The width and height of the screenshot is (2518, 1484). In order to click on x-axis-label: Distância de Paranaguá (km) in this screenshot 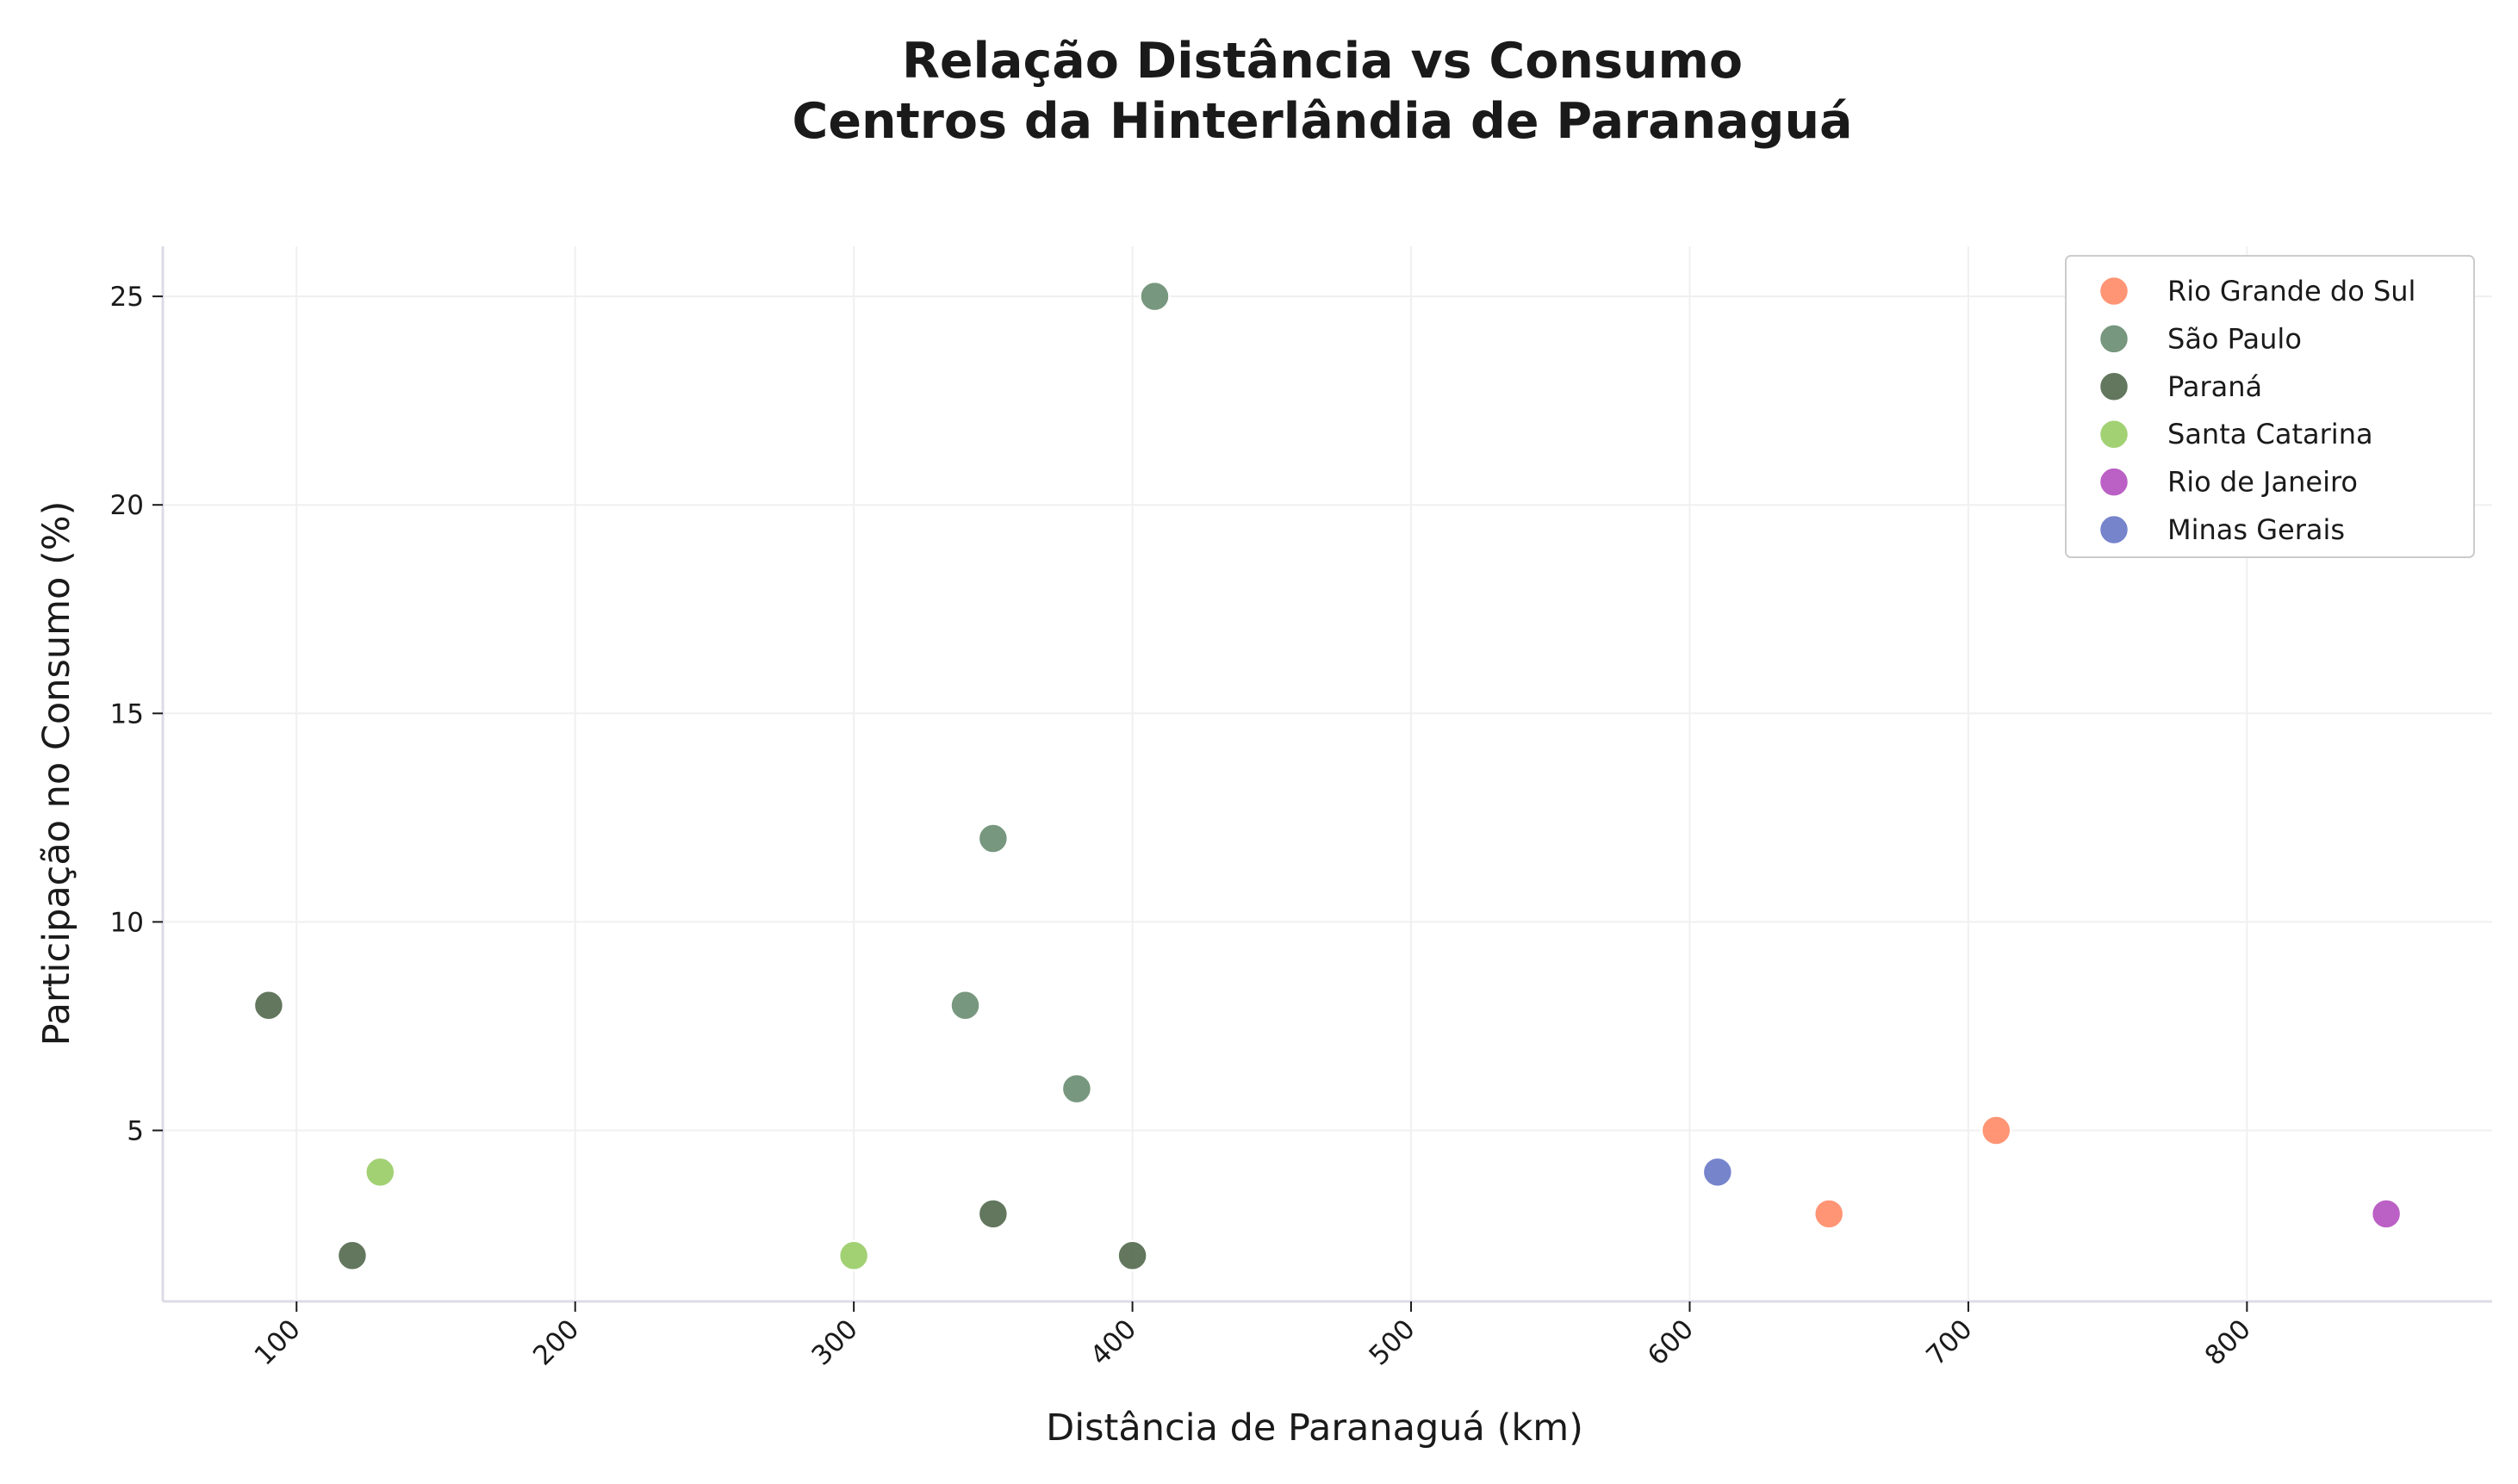, I will do `click(1314, 1428)`.